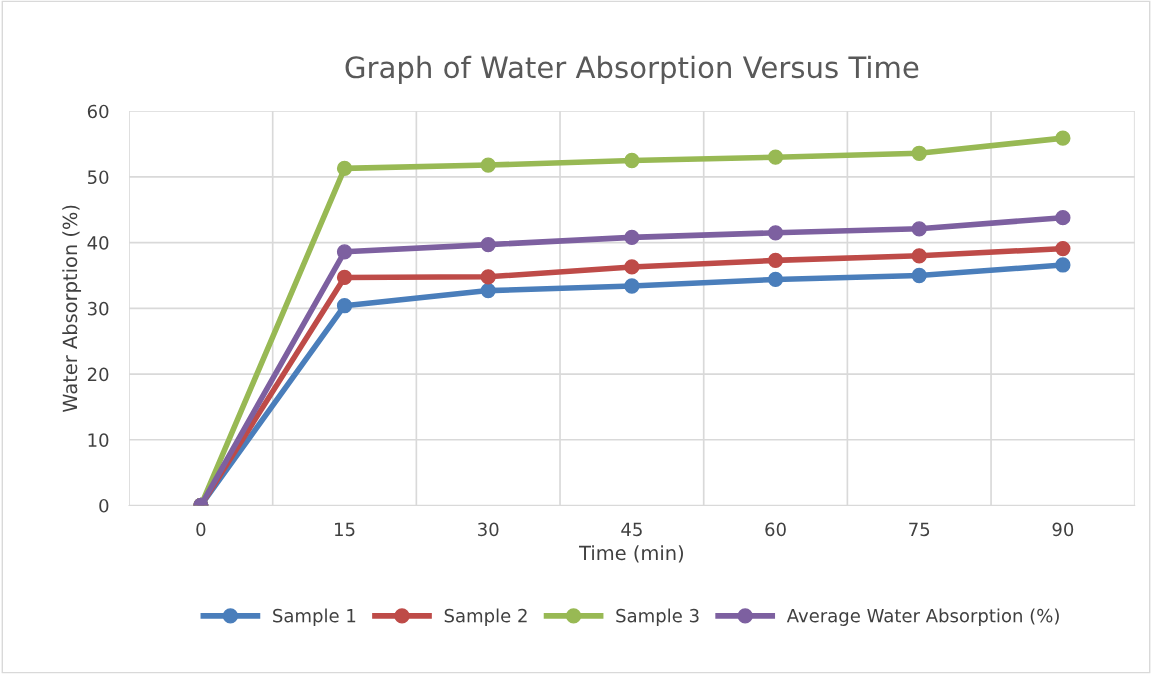 Image resolution: width=1152 pixels, height=674 pixels. Describe the element at coordinates (1063, 529) in the screenshot. I see `x-tick-label: 90` at that location.